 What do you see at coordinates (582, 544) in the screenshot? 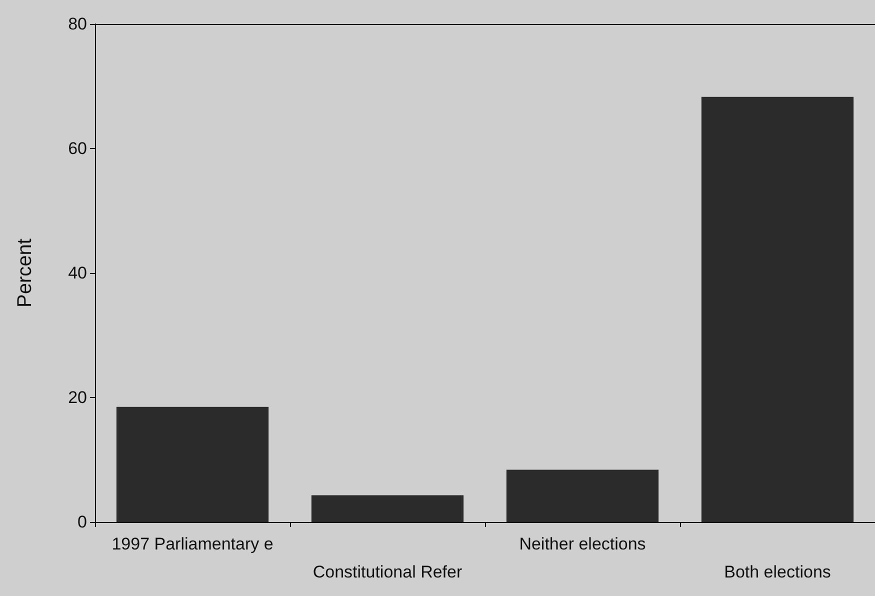
I see `x-tick-label: Neither elections` at bounding box center [582, 544].